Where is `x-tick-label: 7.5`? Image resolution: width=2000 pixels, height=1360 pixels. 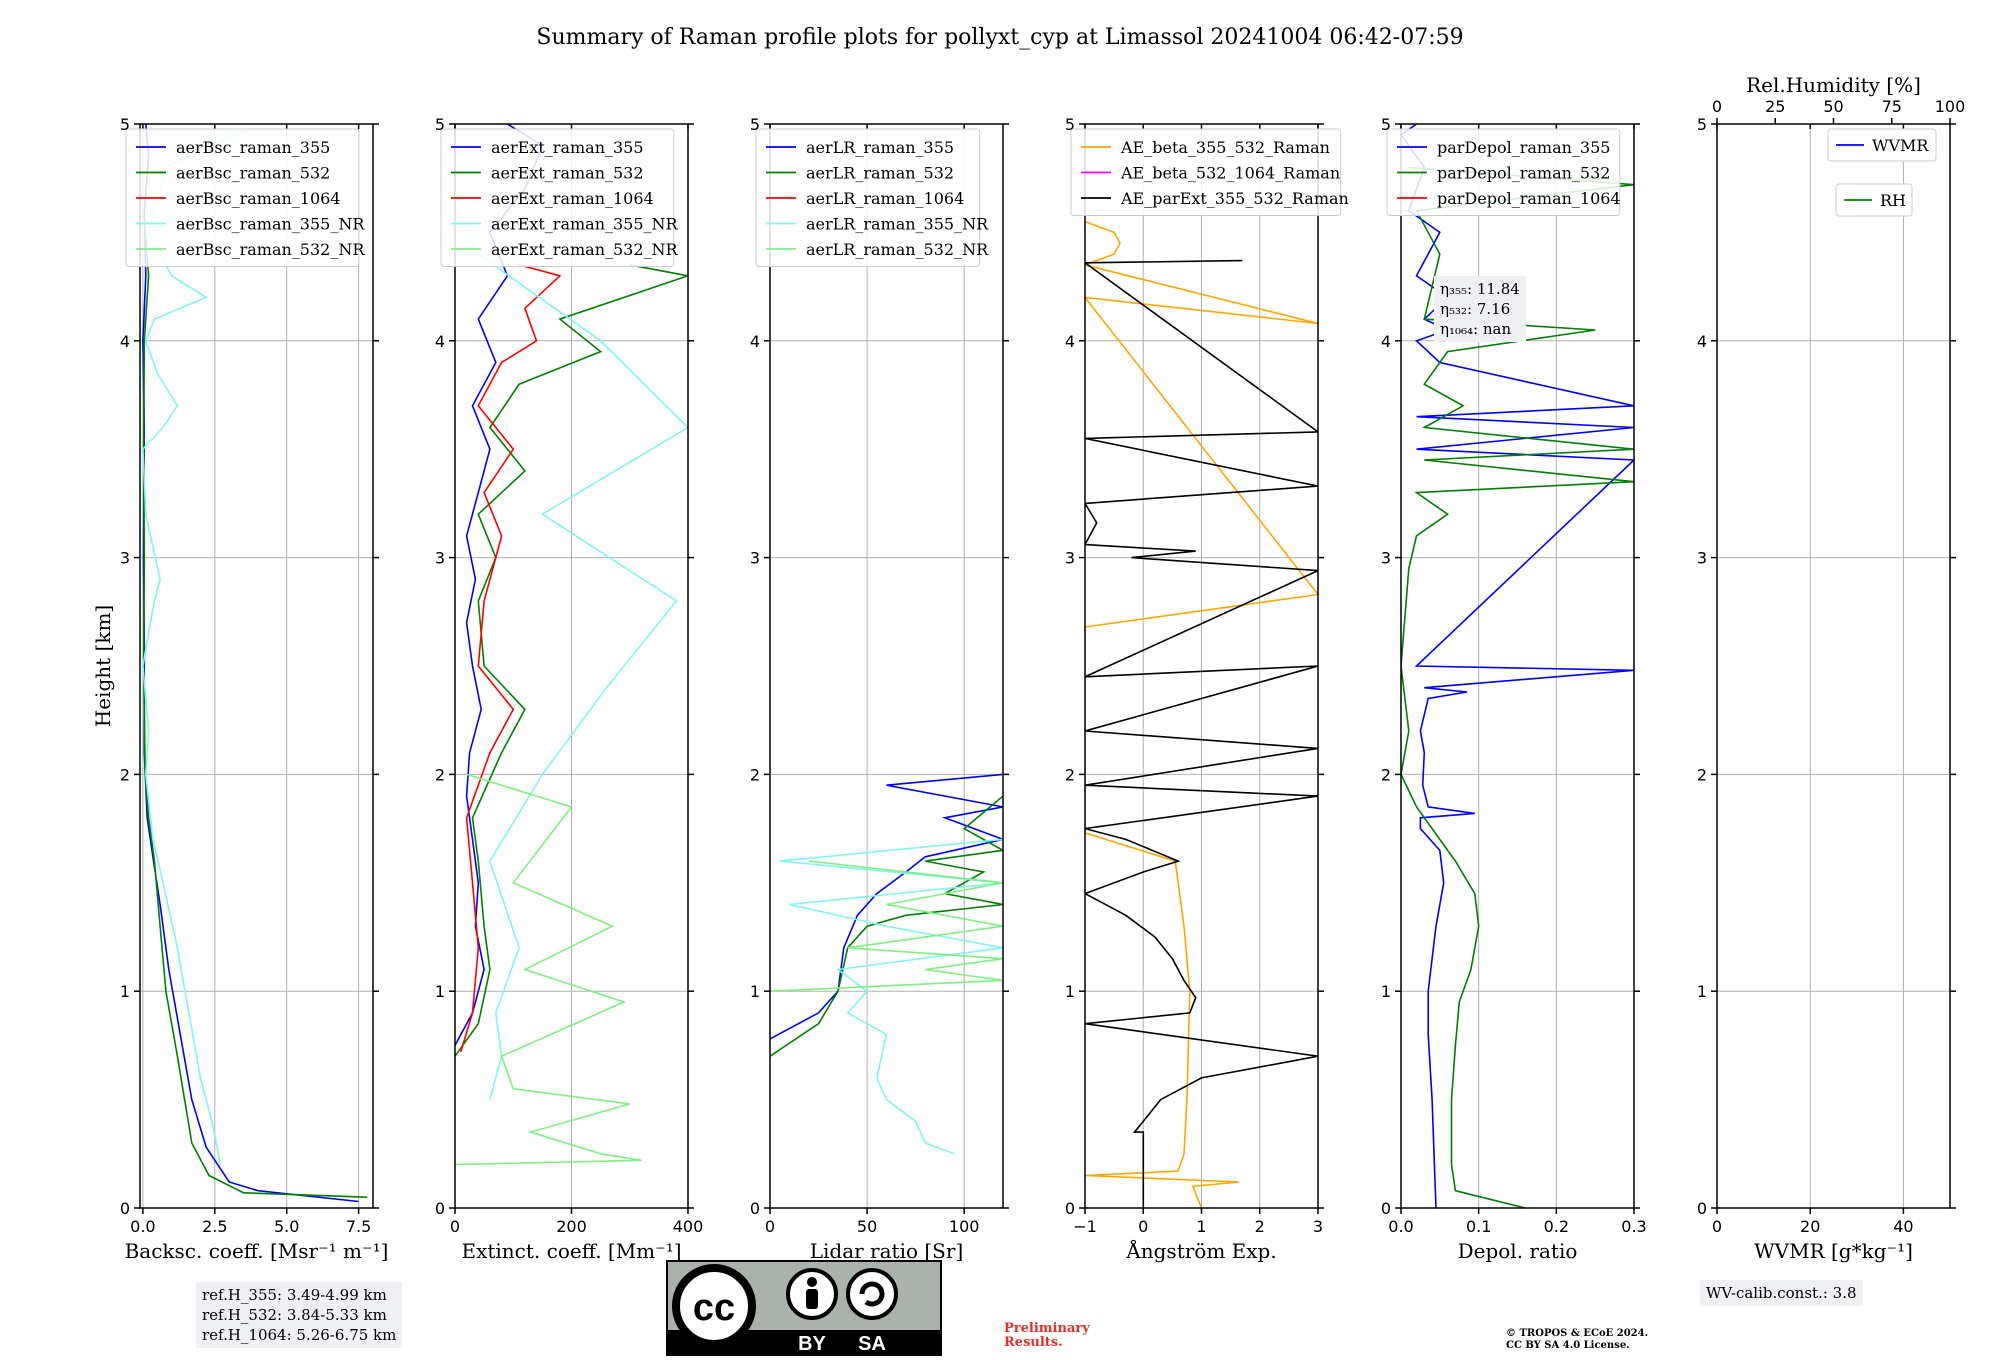 x-tick-label: 7.5 is located at coordinates (358, 1226).